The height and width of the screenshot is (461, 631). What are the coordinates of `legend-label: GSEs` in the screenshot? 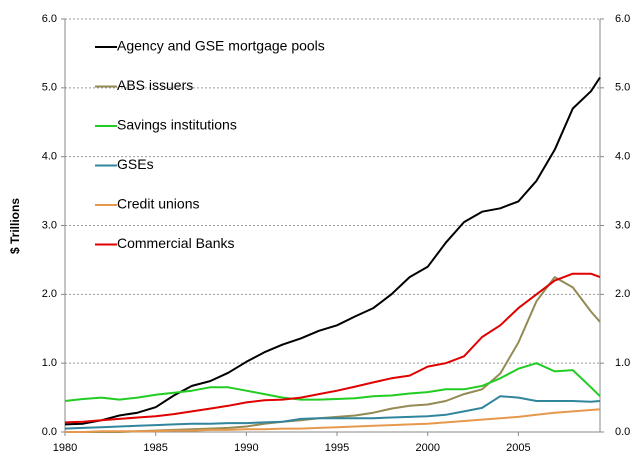 It's located at (135, 164).